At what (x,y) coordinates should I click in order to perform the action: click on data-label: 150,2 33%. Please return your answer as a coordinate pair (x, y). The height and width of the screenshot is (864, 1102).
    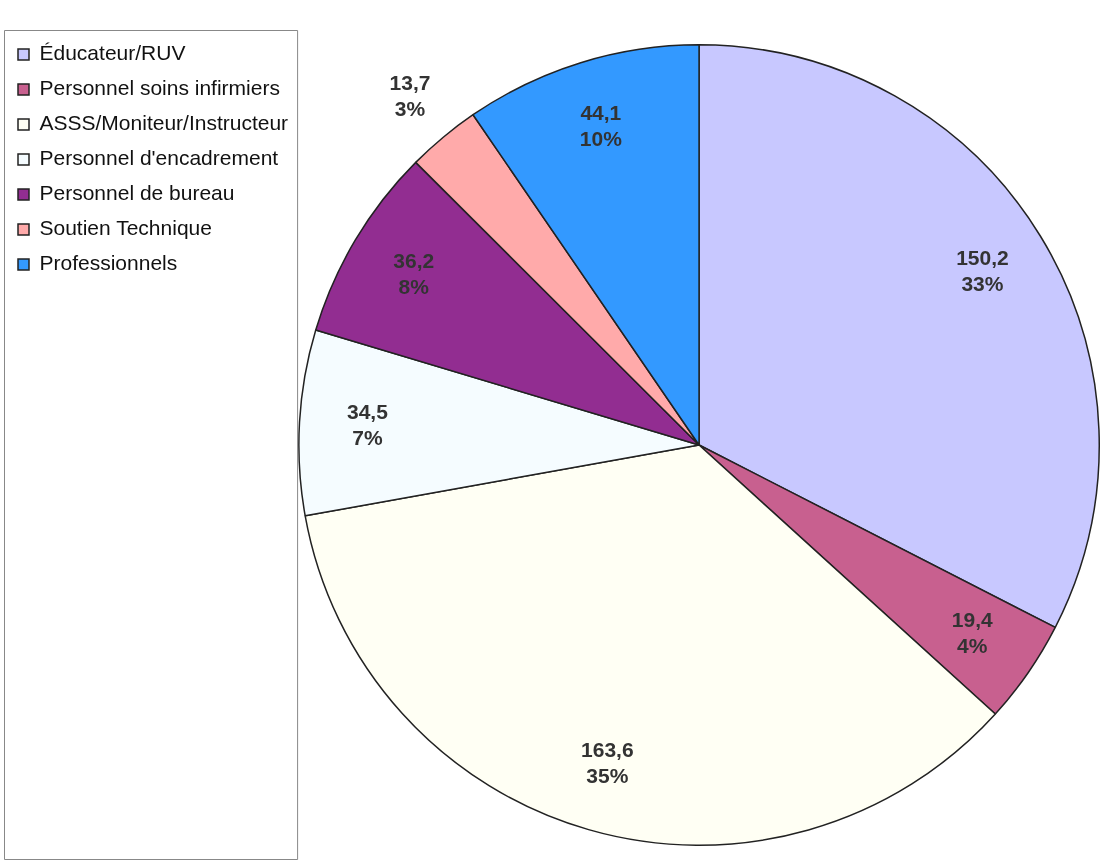
    Looking at the image, I should click on (982, 270).